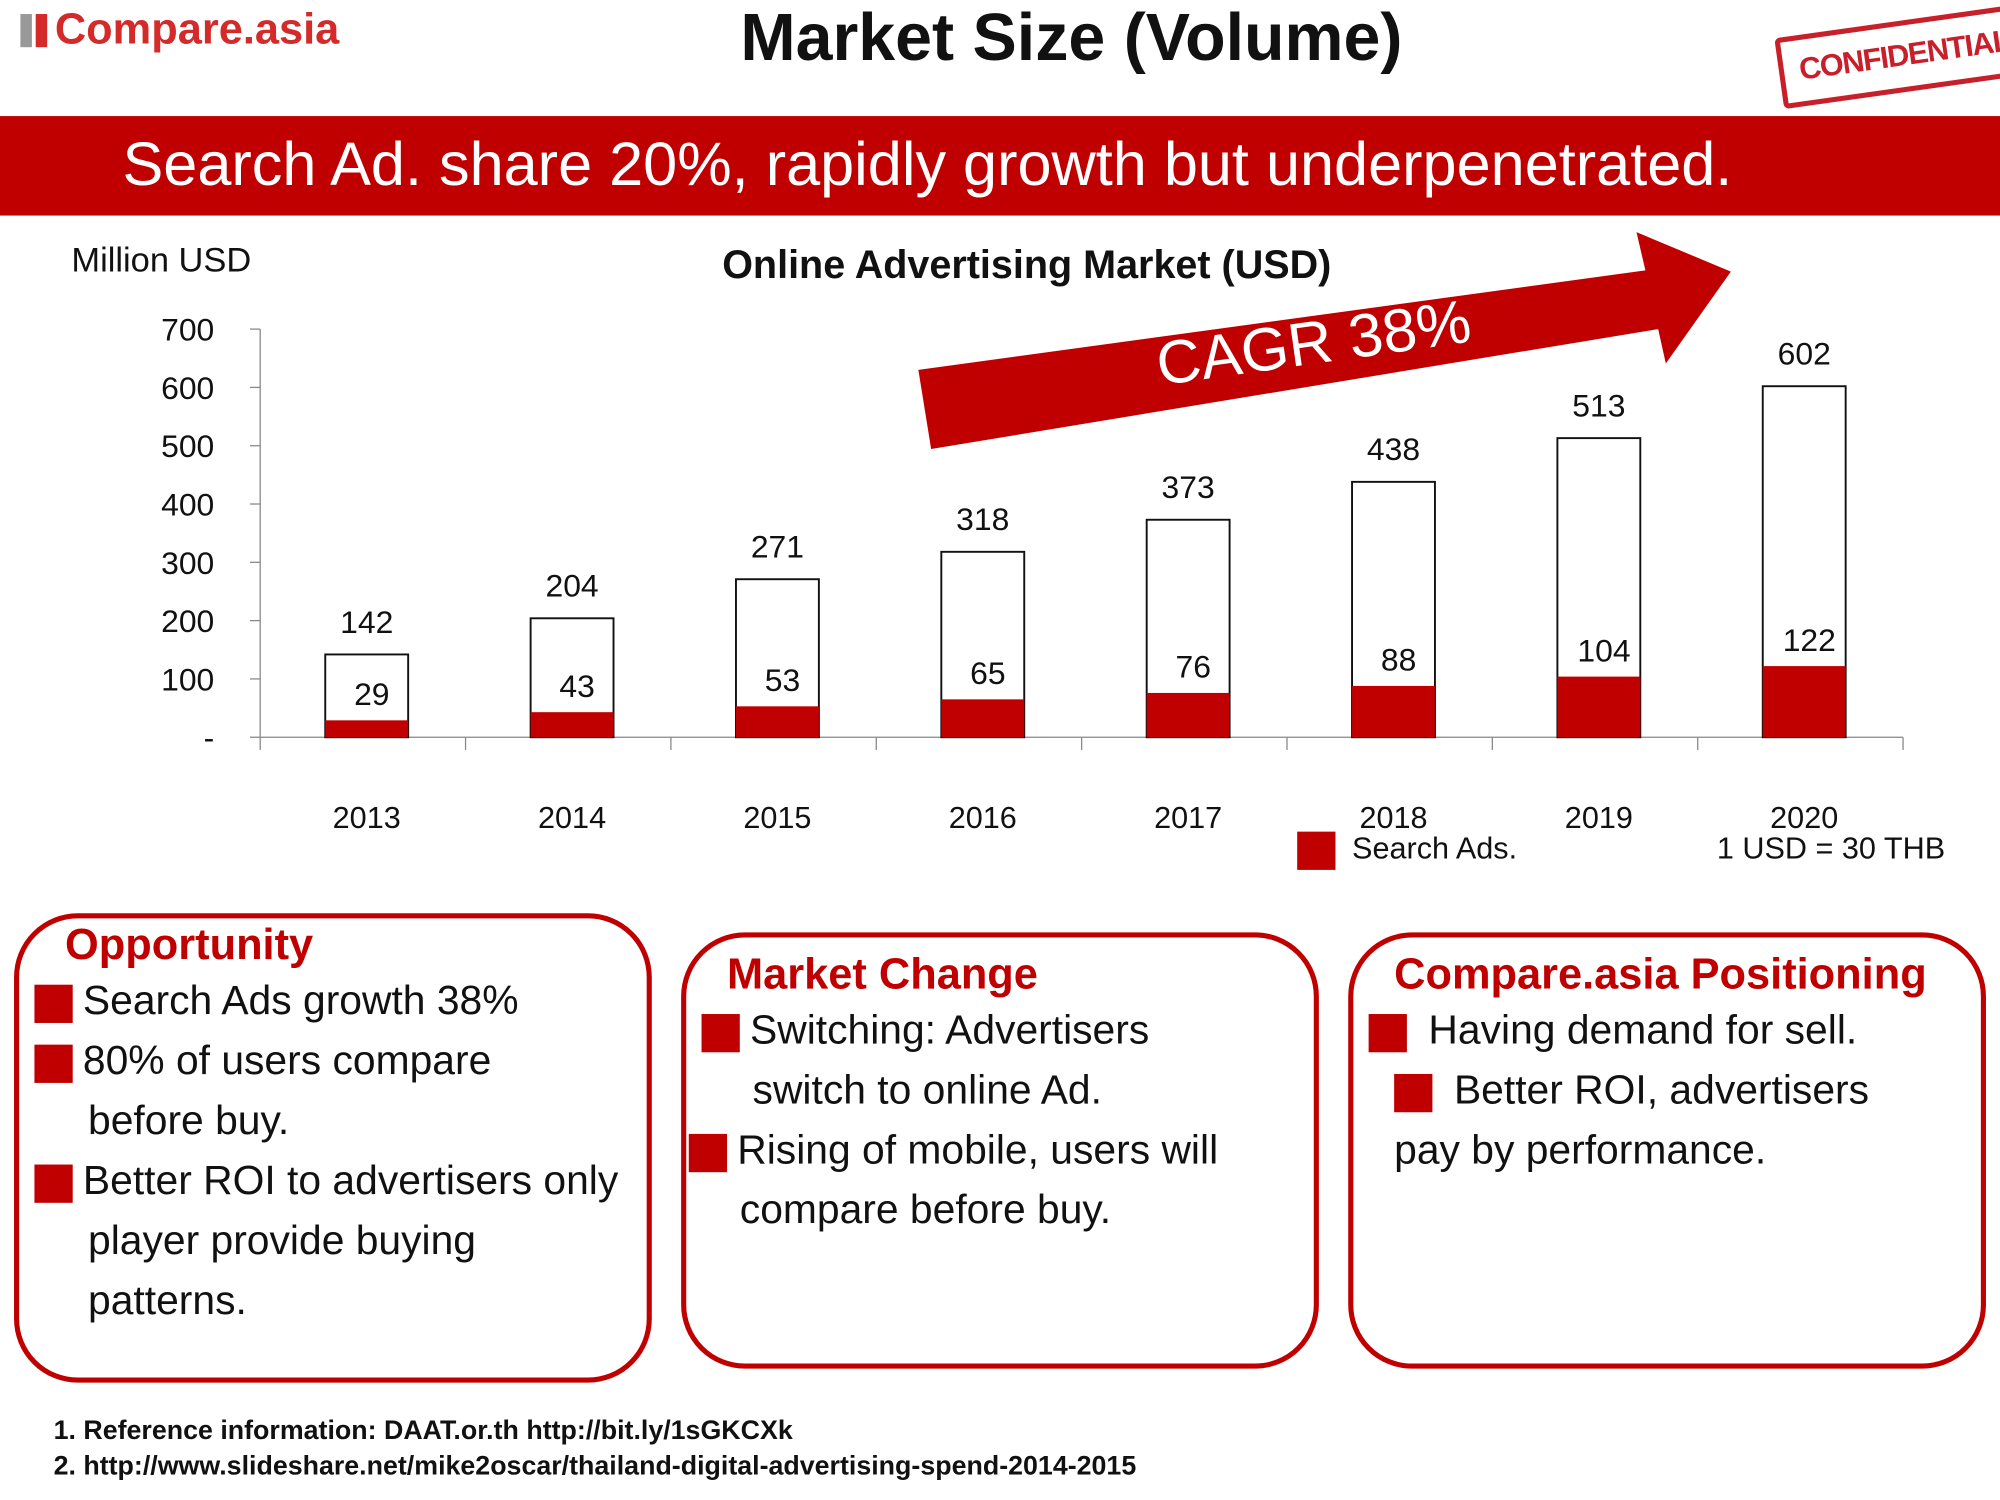  What do you see at coordinates (1316, 850) in the screenshot?
I see `legend-swatch-search-ads` at bounding box center [1316, 850].